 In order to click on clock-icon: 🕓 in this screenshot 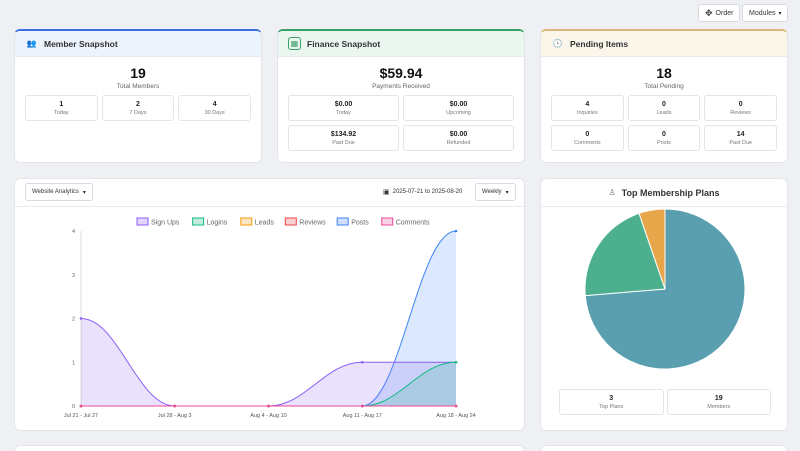, I will do `click(557, 43)`.